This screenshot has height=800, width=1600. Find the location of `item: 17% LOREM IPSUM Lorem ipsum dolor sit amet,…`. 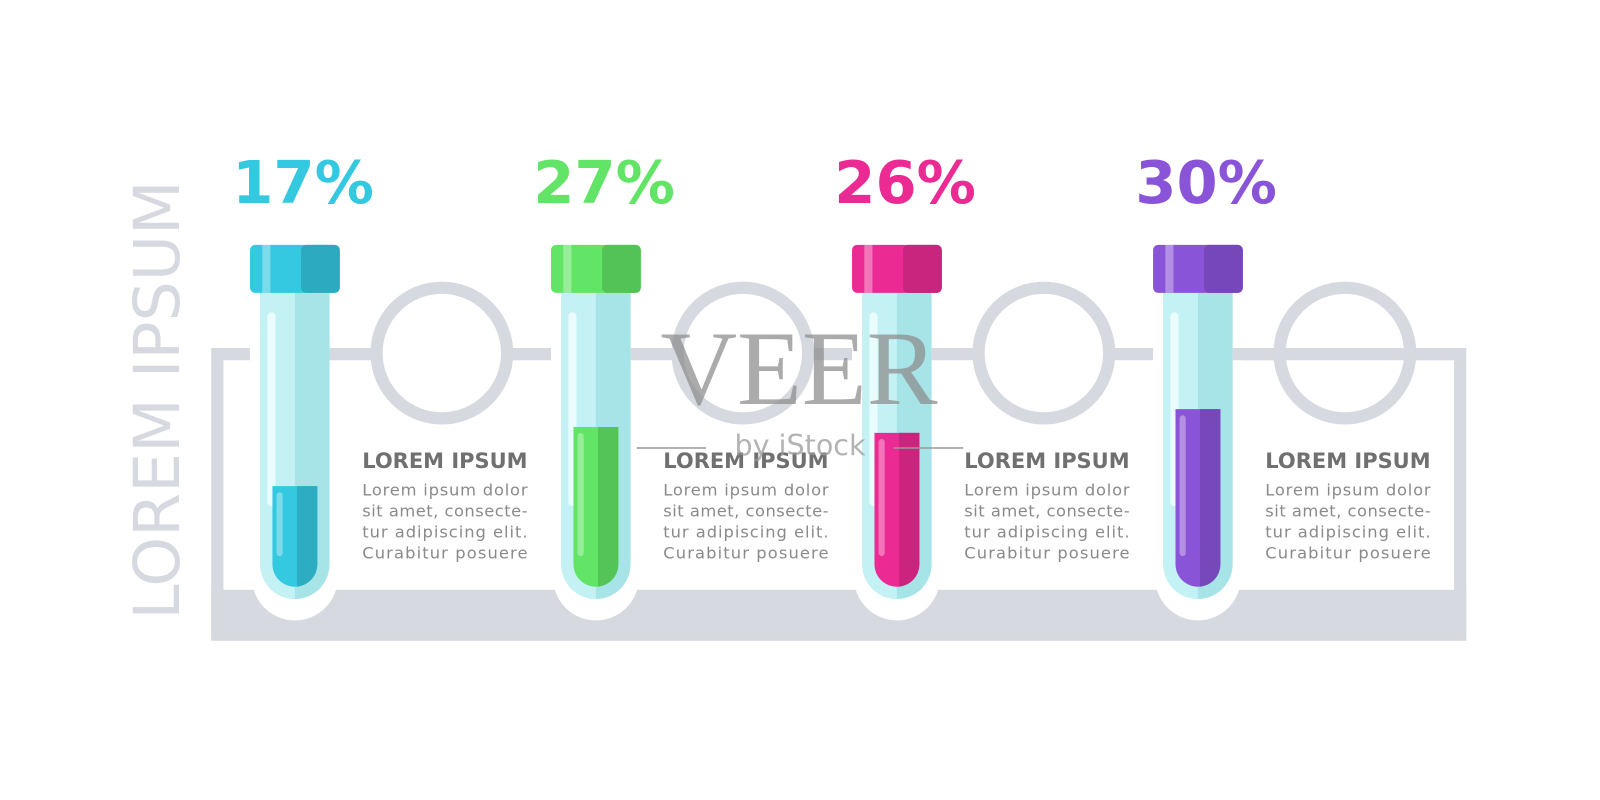

item: 17% LOREM IPSUM Lorem ipsum dolor sit amet,… is located at coordinates (392, 384).